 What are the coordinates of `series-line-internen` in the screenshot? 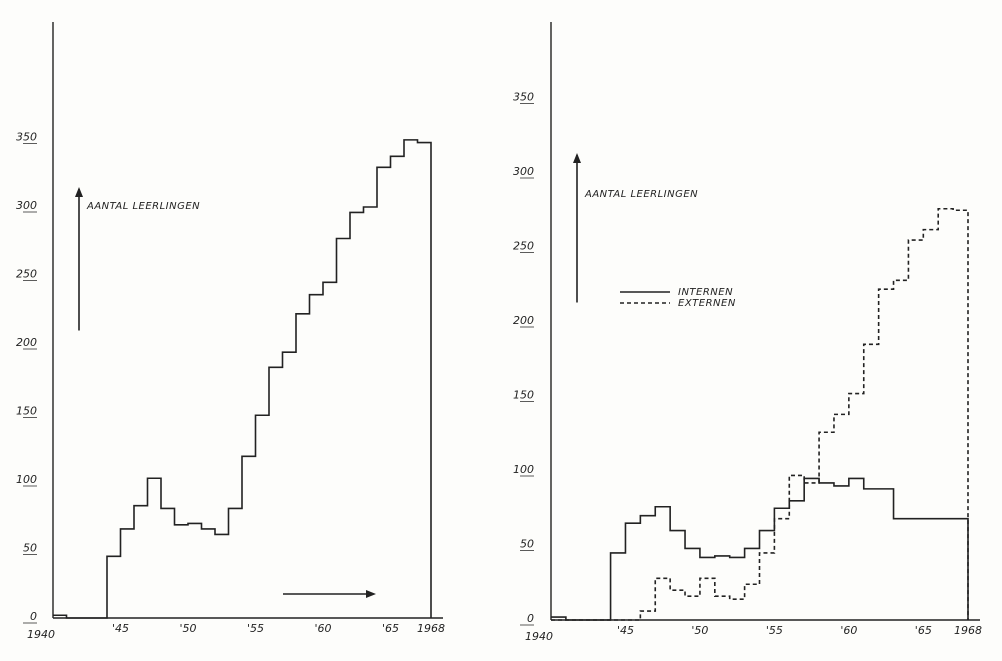 It's located at (760, 549).